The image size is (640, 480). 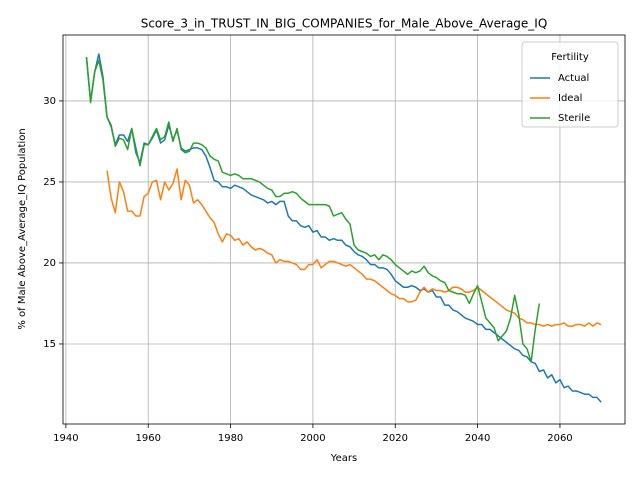 What do you see at coordinates (570, 98) in the screenshot?
I see `legend-label: Ideal` at bounding box center [570, 98].